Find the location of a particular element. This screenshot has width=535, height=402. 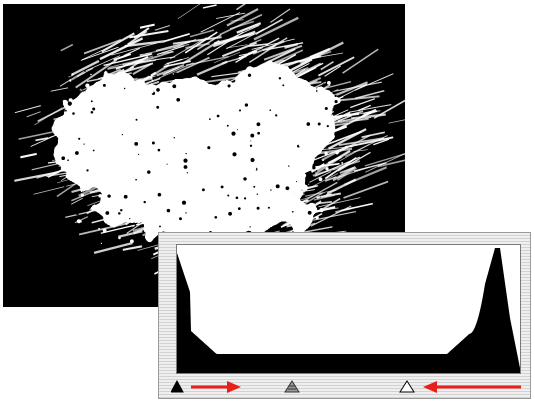

input-levels-slider is located at coordinates (348, 387).